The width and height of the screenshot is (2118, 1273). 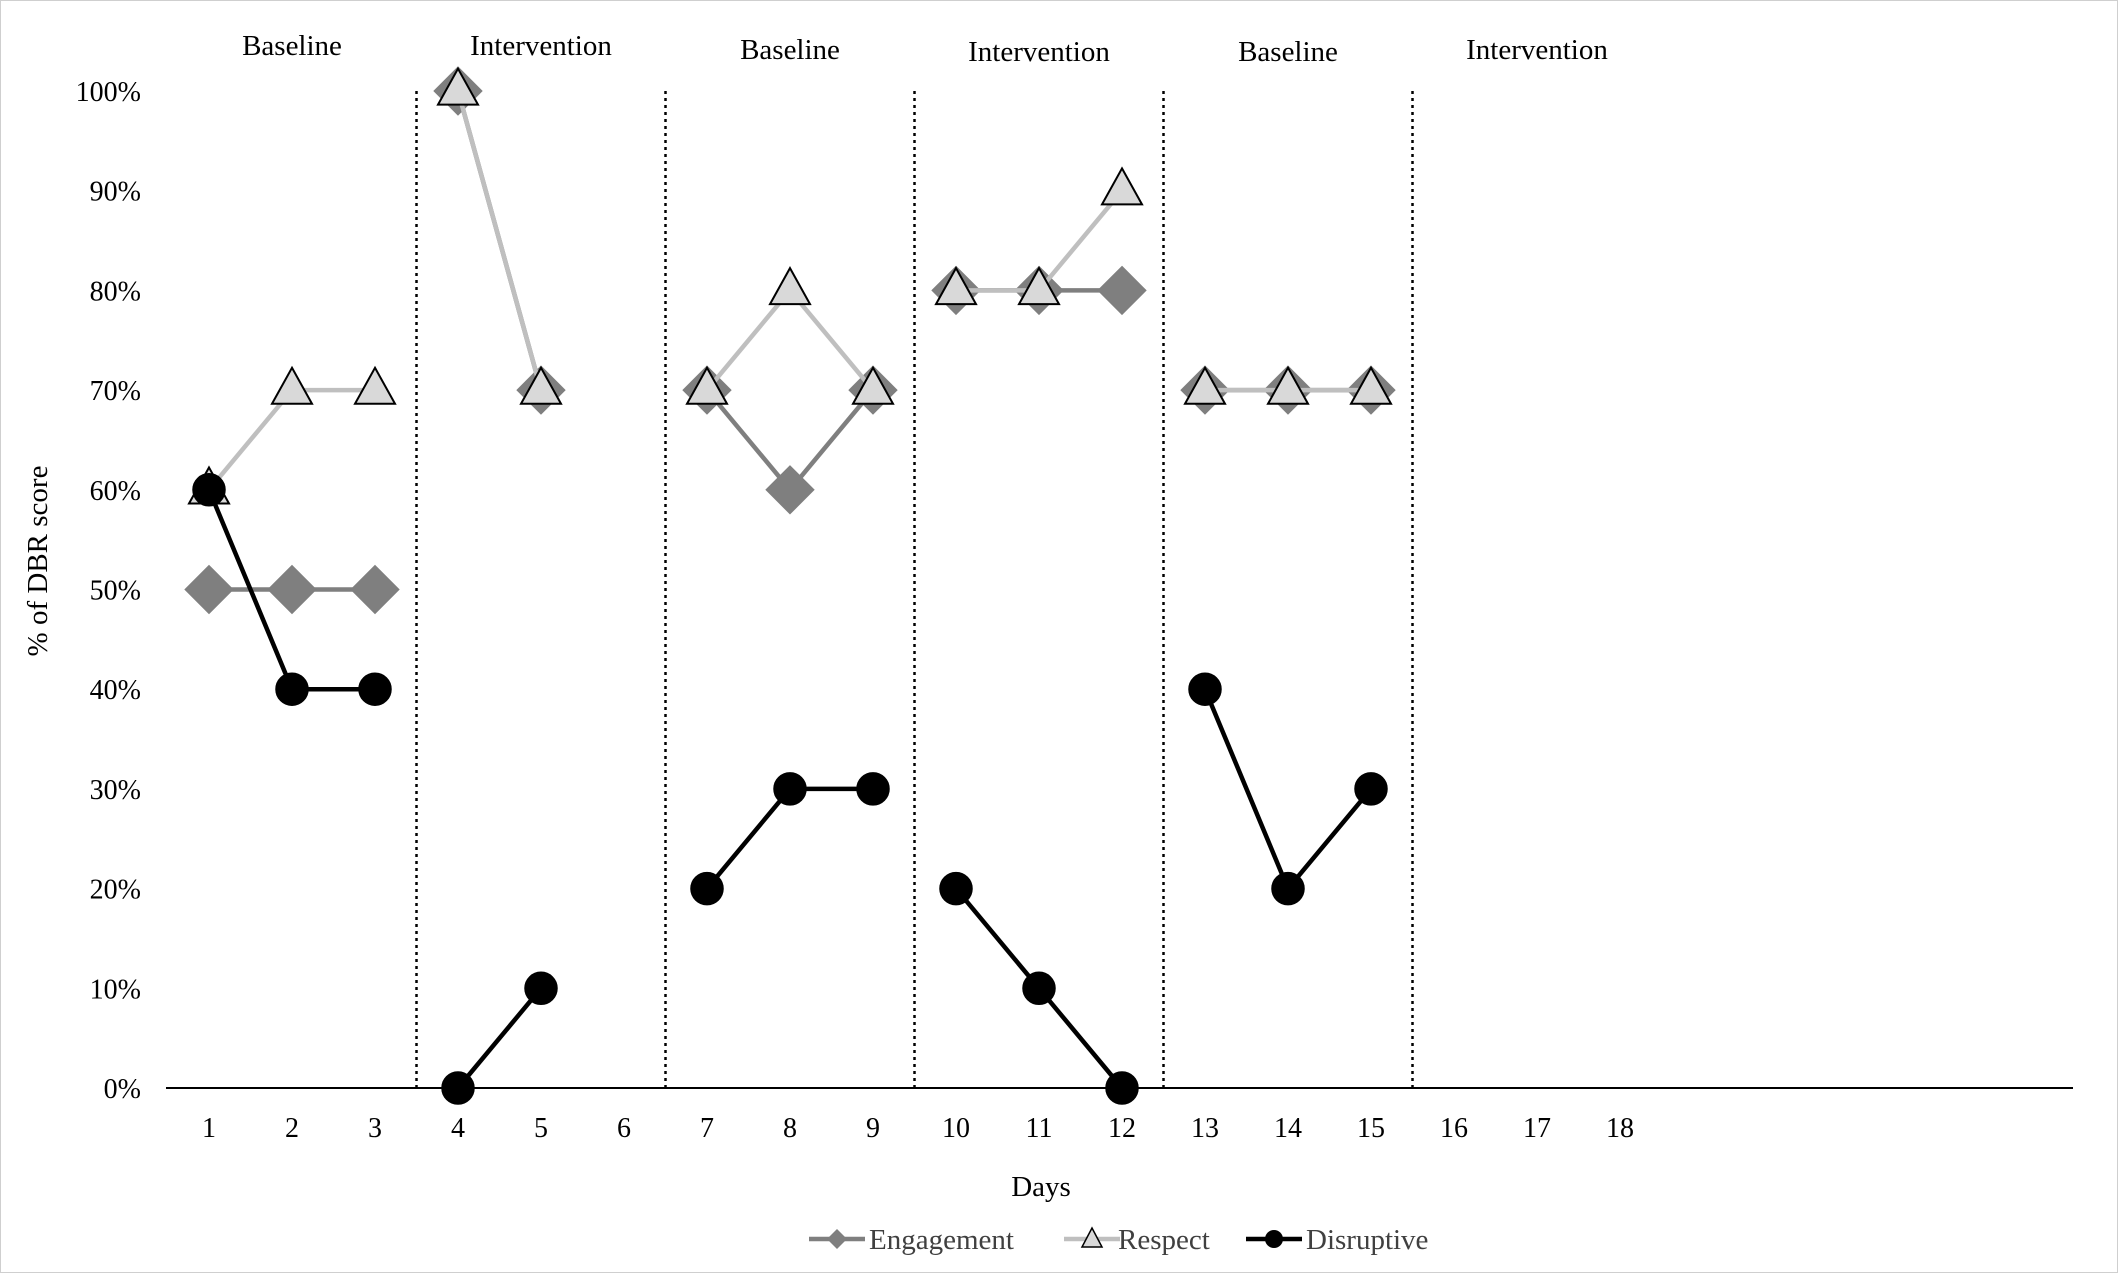 I want to click on x-tick-label: 3, so click(x=375, y=1128).